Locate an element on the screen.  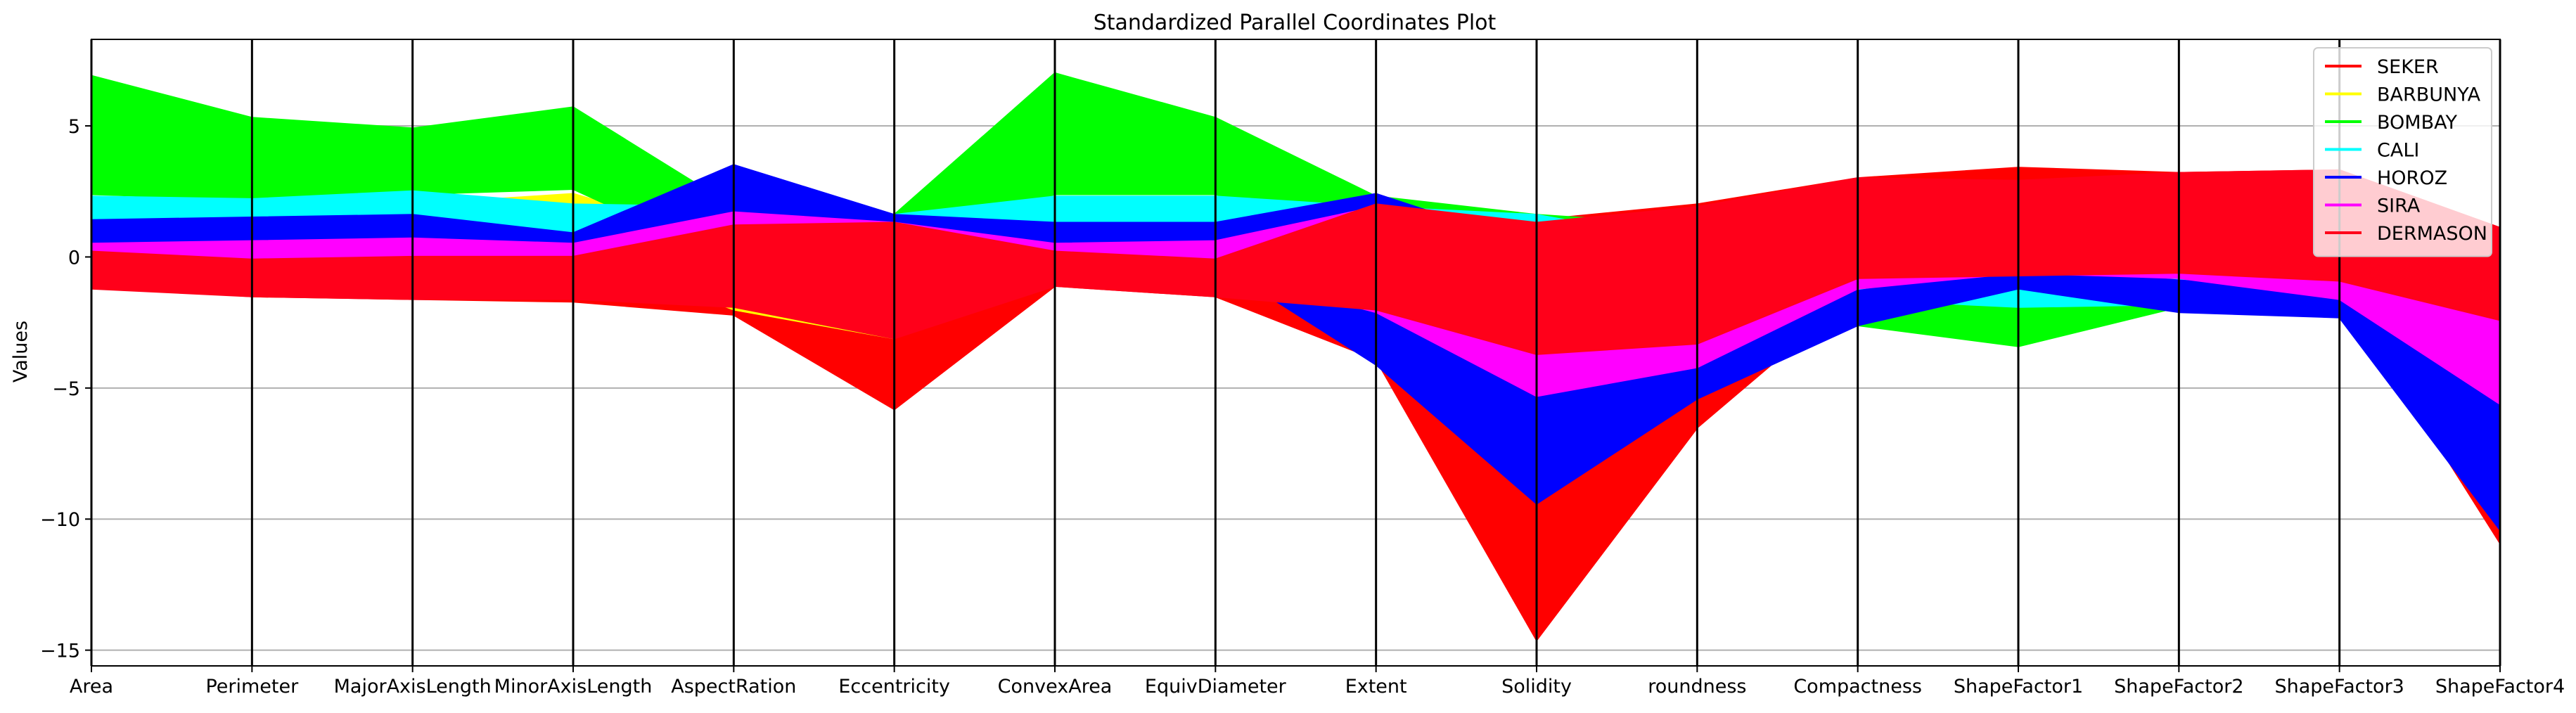
xtick-label-4: AspectRation is located at coordinates (734, 687).